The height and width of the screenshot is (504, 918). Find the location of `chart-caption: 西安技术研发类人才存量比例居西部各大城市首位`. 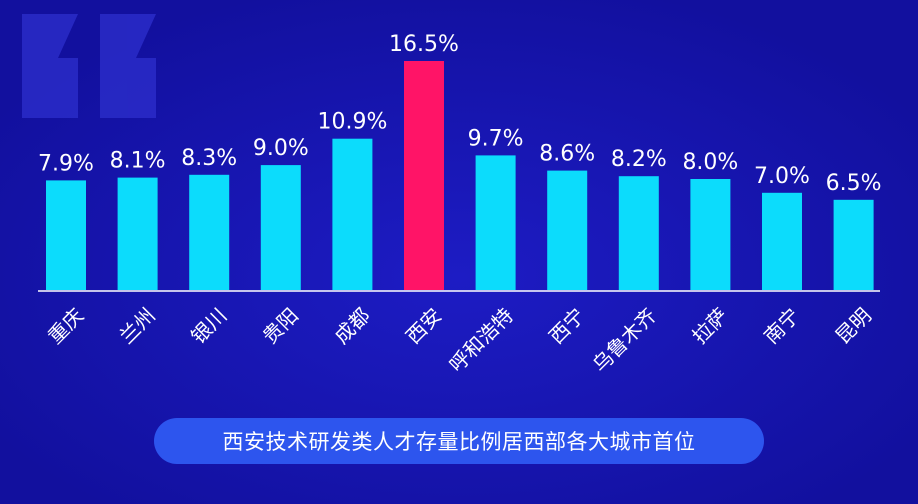

chart-caption: 西安技术研发类人才存量比例居西部各大城市首位 is located at coordinates (459, 442).